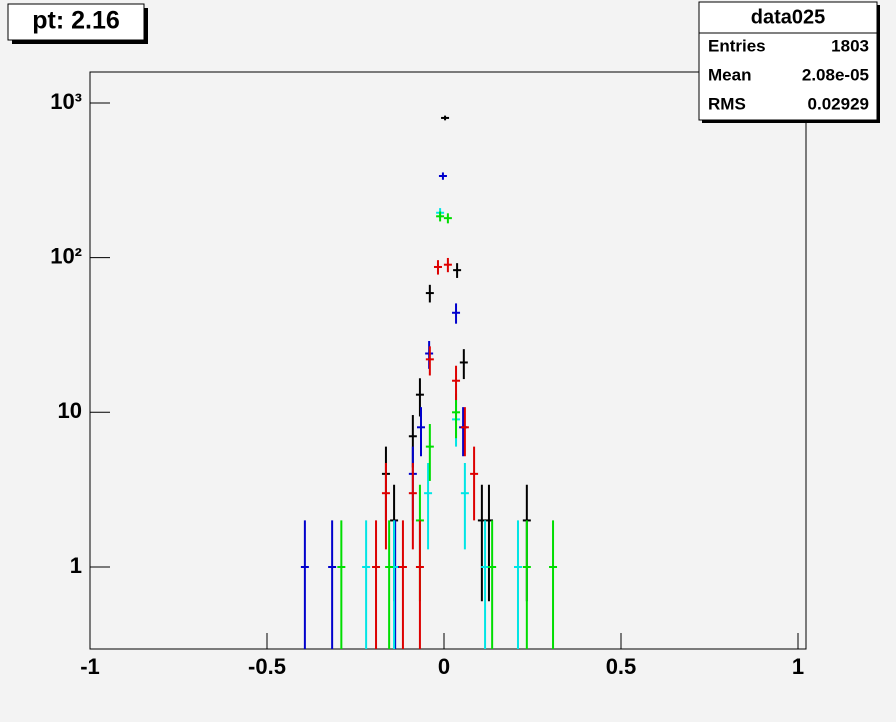  Describe the element at coordinates (788, 17) in the screenshot. I see `stats-title: data025` at that location.